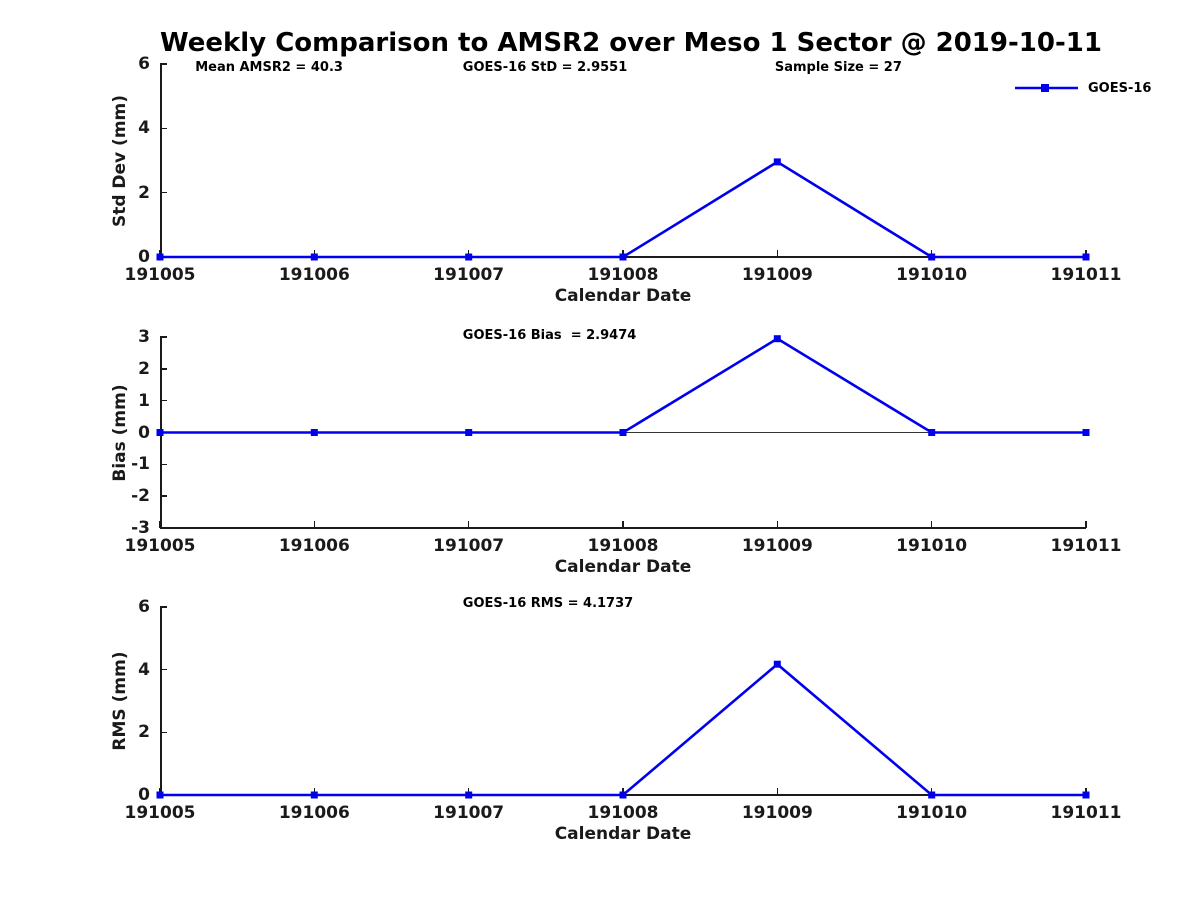 Image resolution: width=1200 pixels, height=900 pixels. Describe the element at coordinates (269, 67) in the screenshot. I see `stat-annotation: Mean AMSR2 = 40.3` at that location.